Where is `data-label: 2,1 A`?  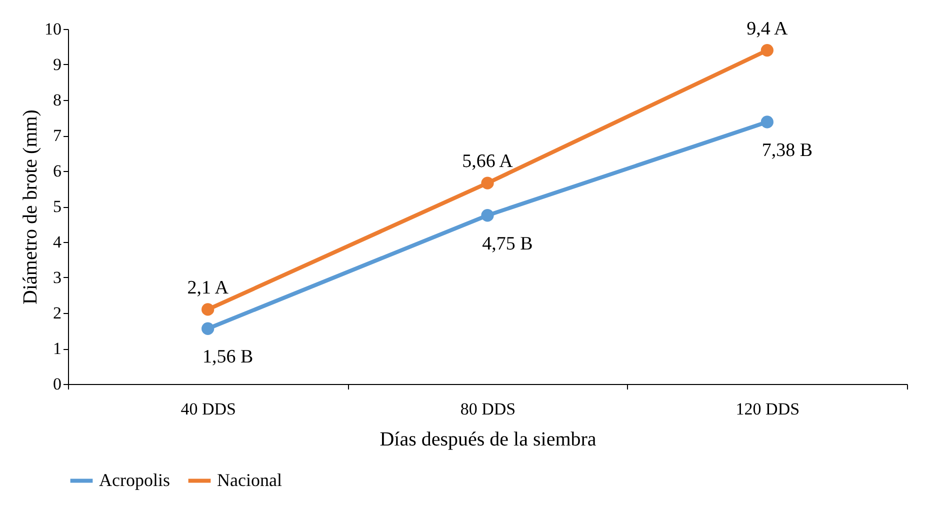 data-label: 2,1 A is located at coordinates (208, 287).